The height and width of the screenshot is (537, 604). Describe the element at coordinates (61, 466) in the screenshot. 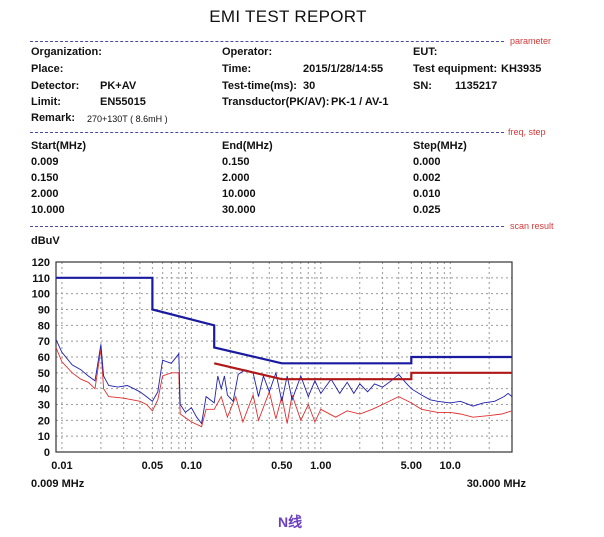

I see `x-tick-label: 0.01` at that location.